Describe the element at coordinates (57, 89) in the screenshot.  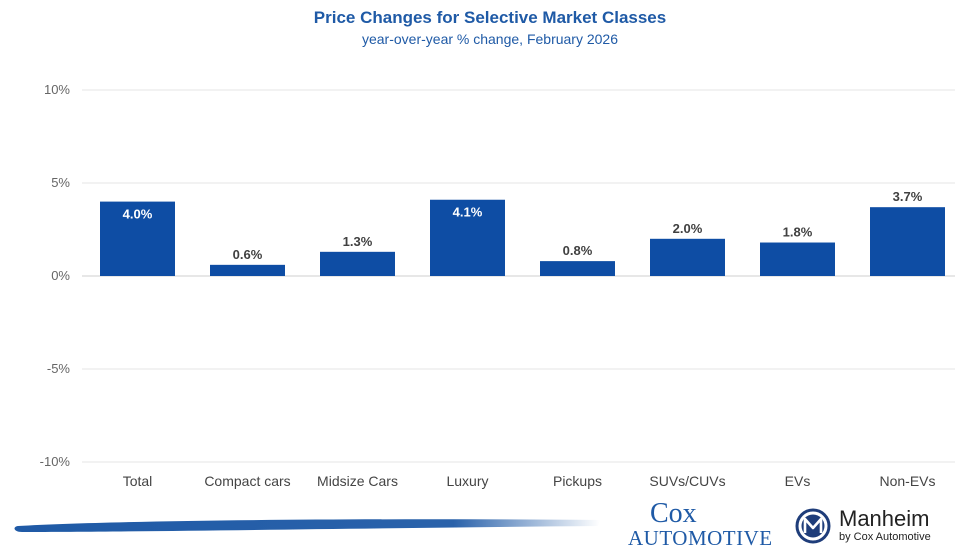
I see `y-tick-label: 10%` at that location.